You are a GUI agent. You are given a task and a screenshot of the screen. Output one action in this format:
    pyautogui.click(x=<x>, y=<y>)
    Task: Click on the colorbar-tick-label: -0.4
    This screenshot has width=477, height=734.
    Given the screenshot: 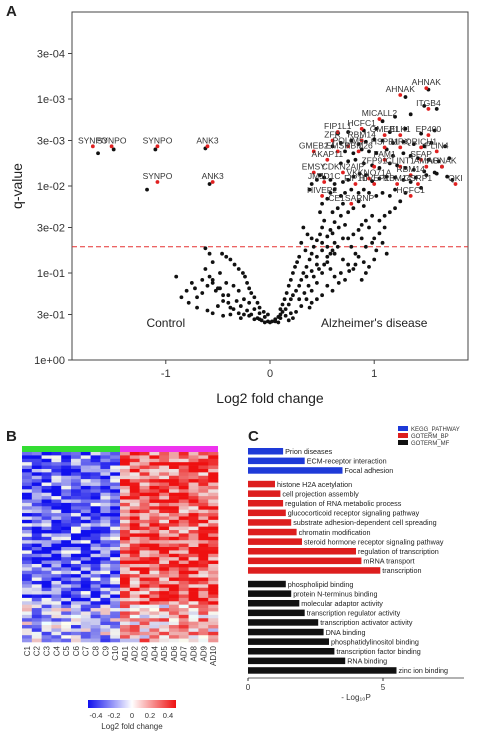 What is the action you would take?
    pyautogui.click(x=96, y=715)
    